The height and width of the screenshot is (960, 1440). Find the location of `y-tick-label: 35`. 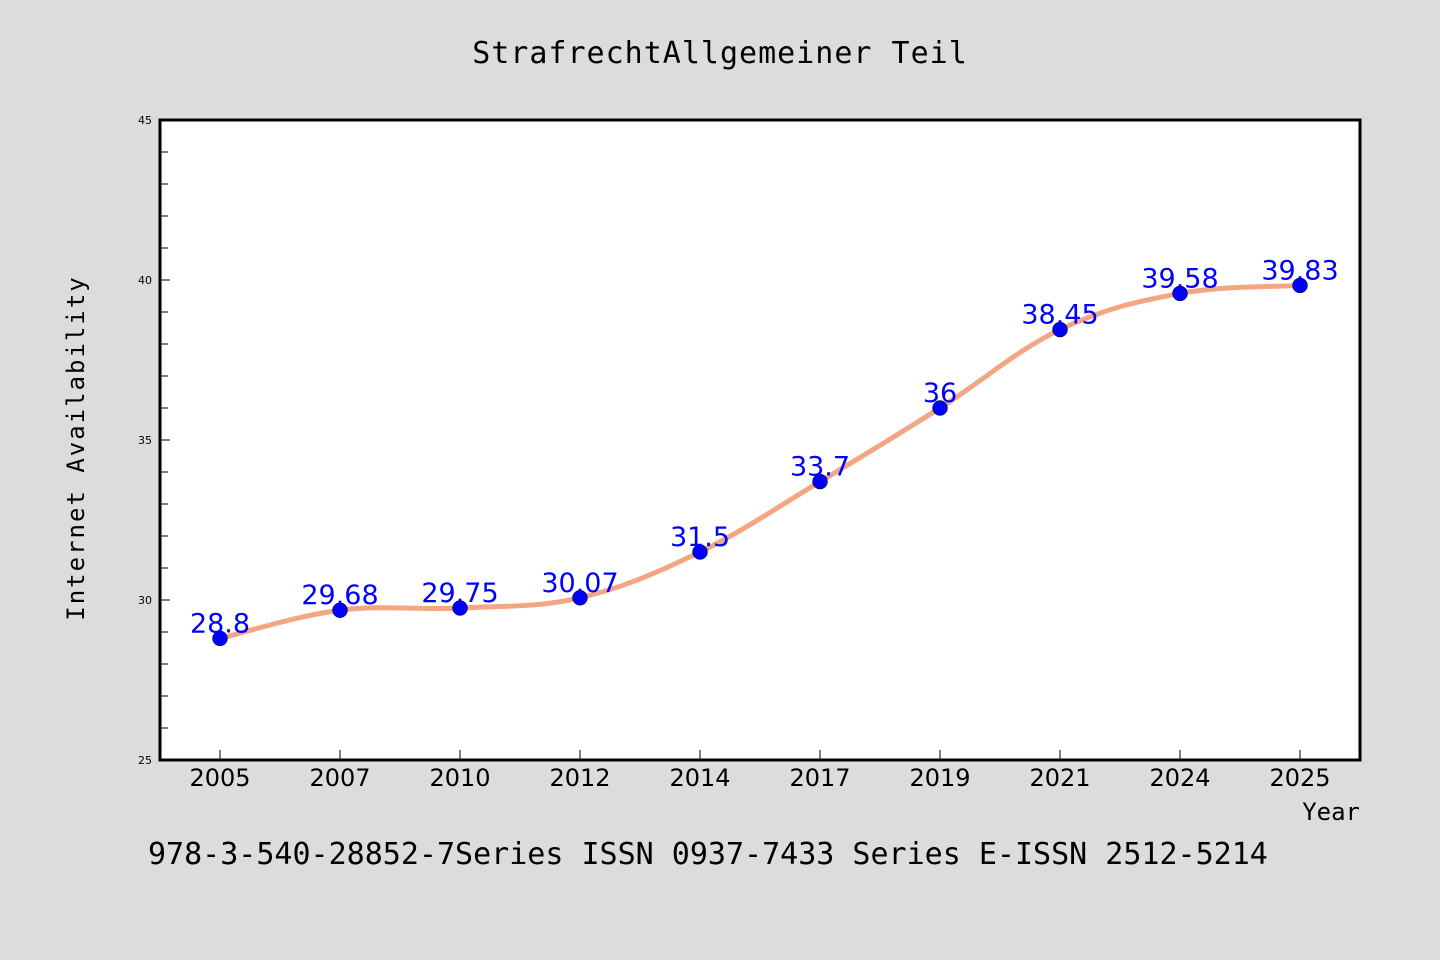

y-tick-label: 35 is located at coordinates (145, 440).